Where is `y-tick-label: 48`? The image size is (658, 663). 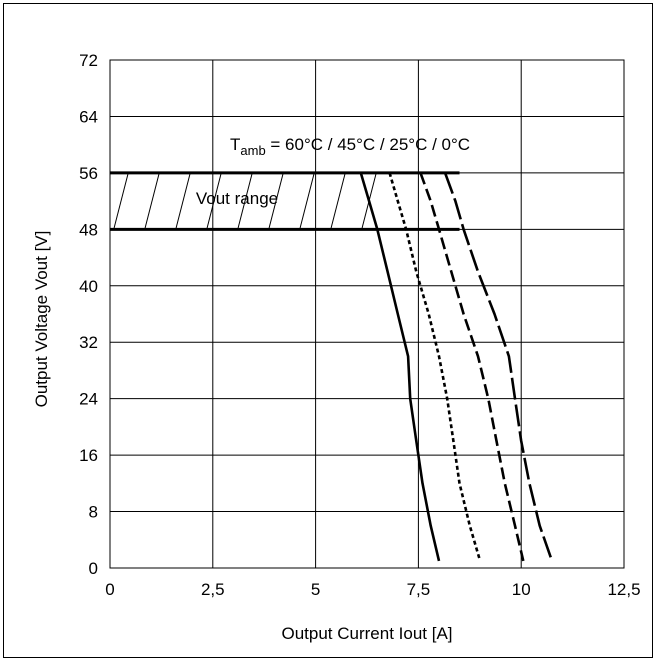 y-tick-label: 48 is located at coordinates (88, 229).